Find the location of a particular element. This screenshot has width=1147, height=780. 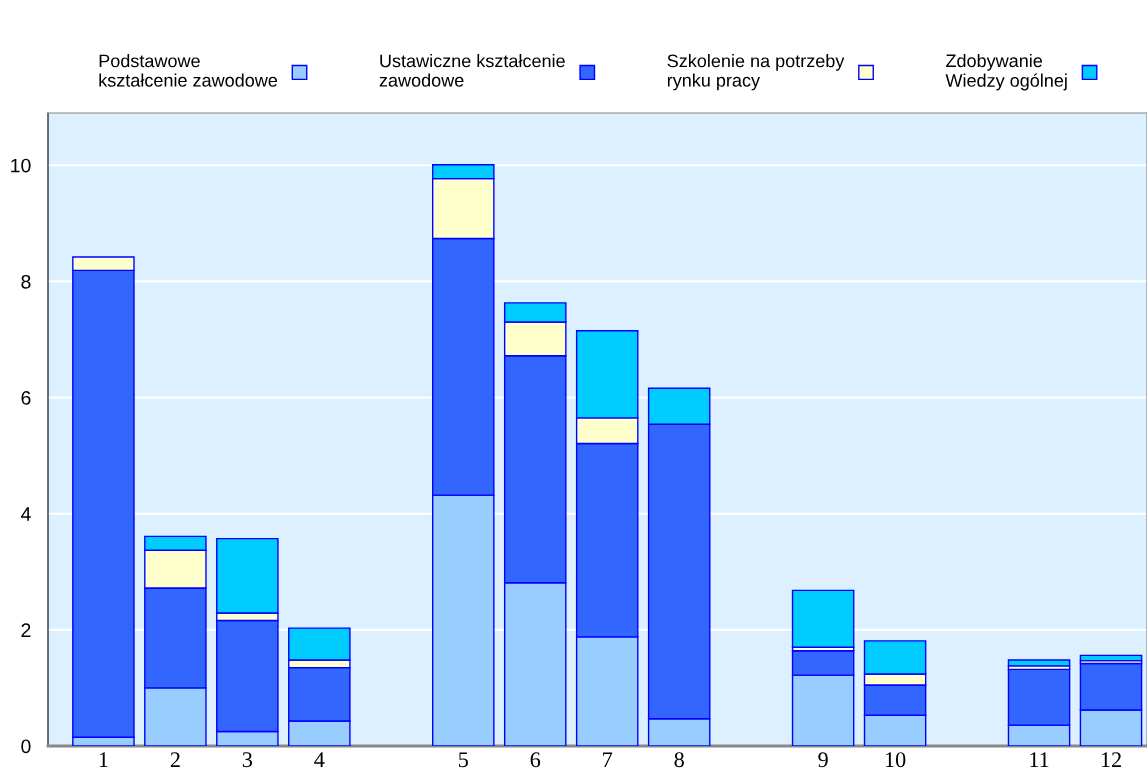

x-tick-label: 11 is located at coordinates (1039, 759).